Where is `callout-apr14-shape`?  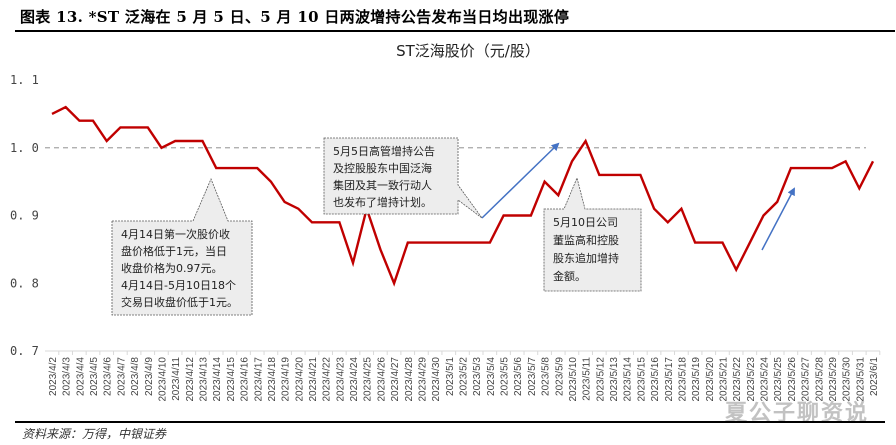
callout-apr14-shape is located at coordinates (182, 246).